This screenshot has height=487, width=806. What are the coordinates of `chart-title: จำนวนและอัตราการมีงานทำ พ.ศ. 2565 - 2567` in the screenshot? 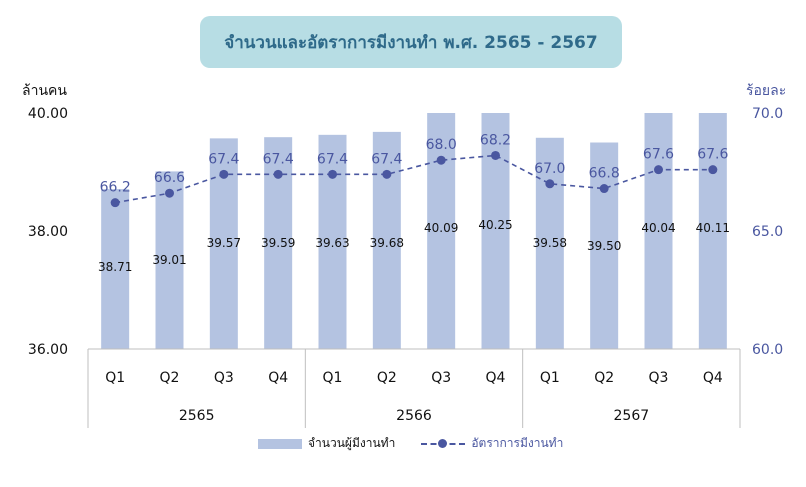 It's located at (411, 42).